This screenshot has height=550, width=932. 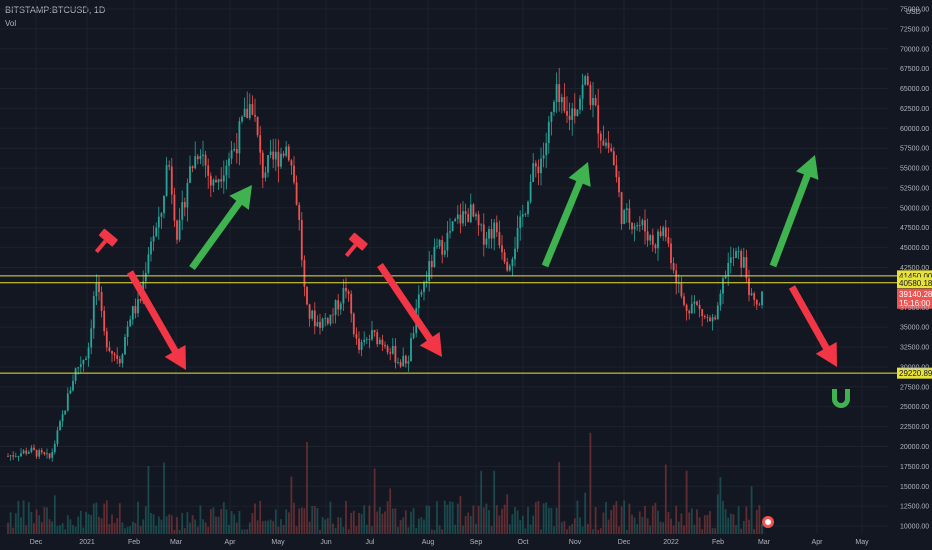 I want to click on hammer-head, so click(x=358, y=241).